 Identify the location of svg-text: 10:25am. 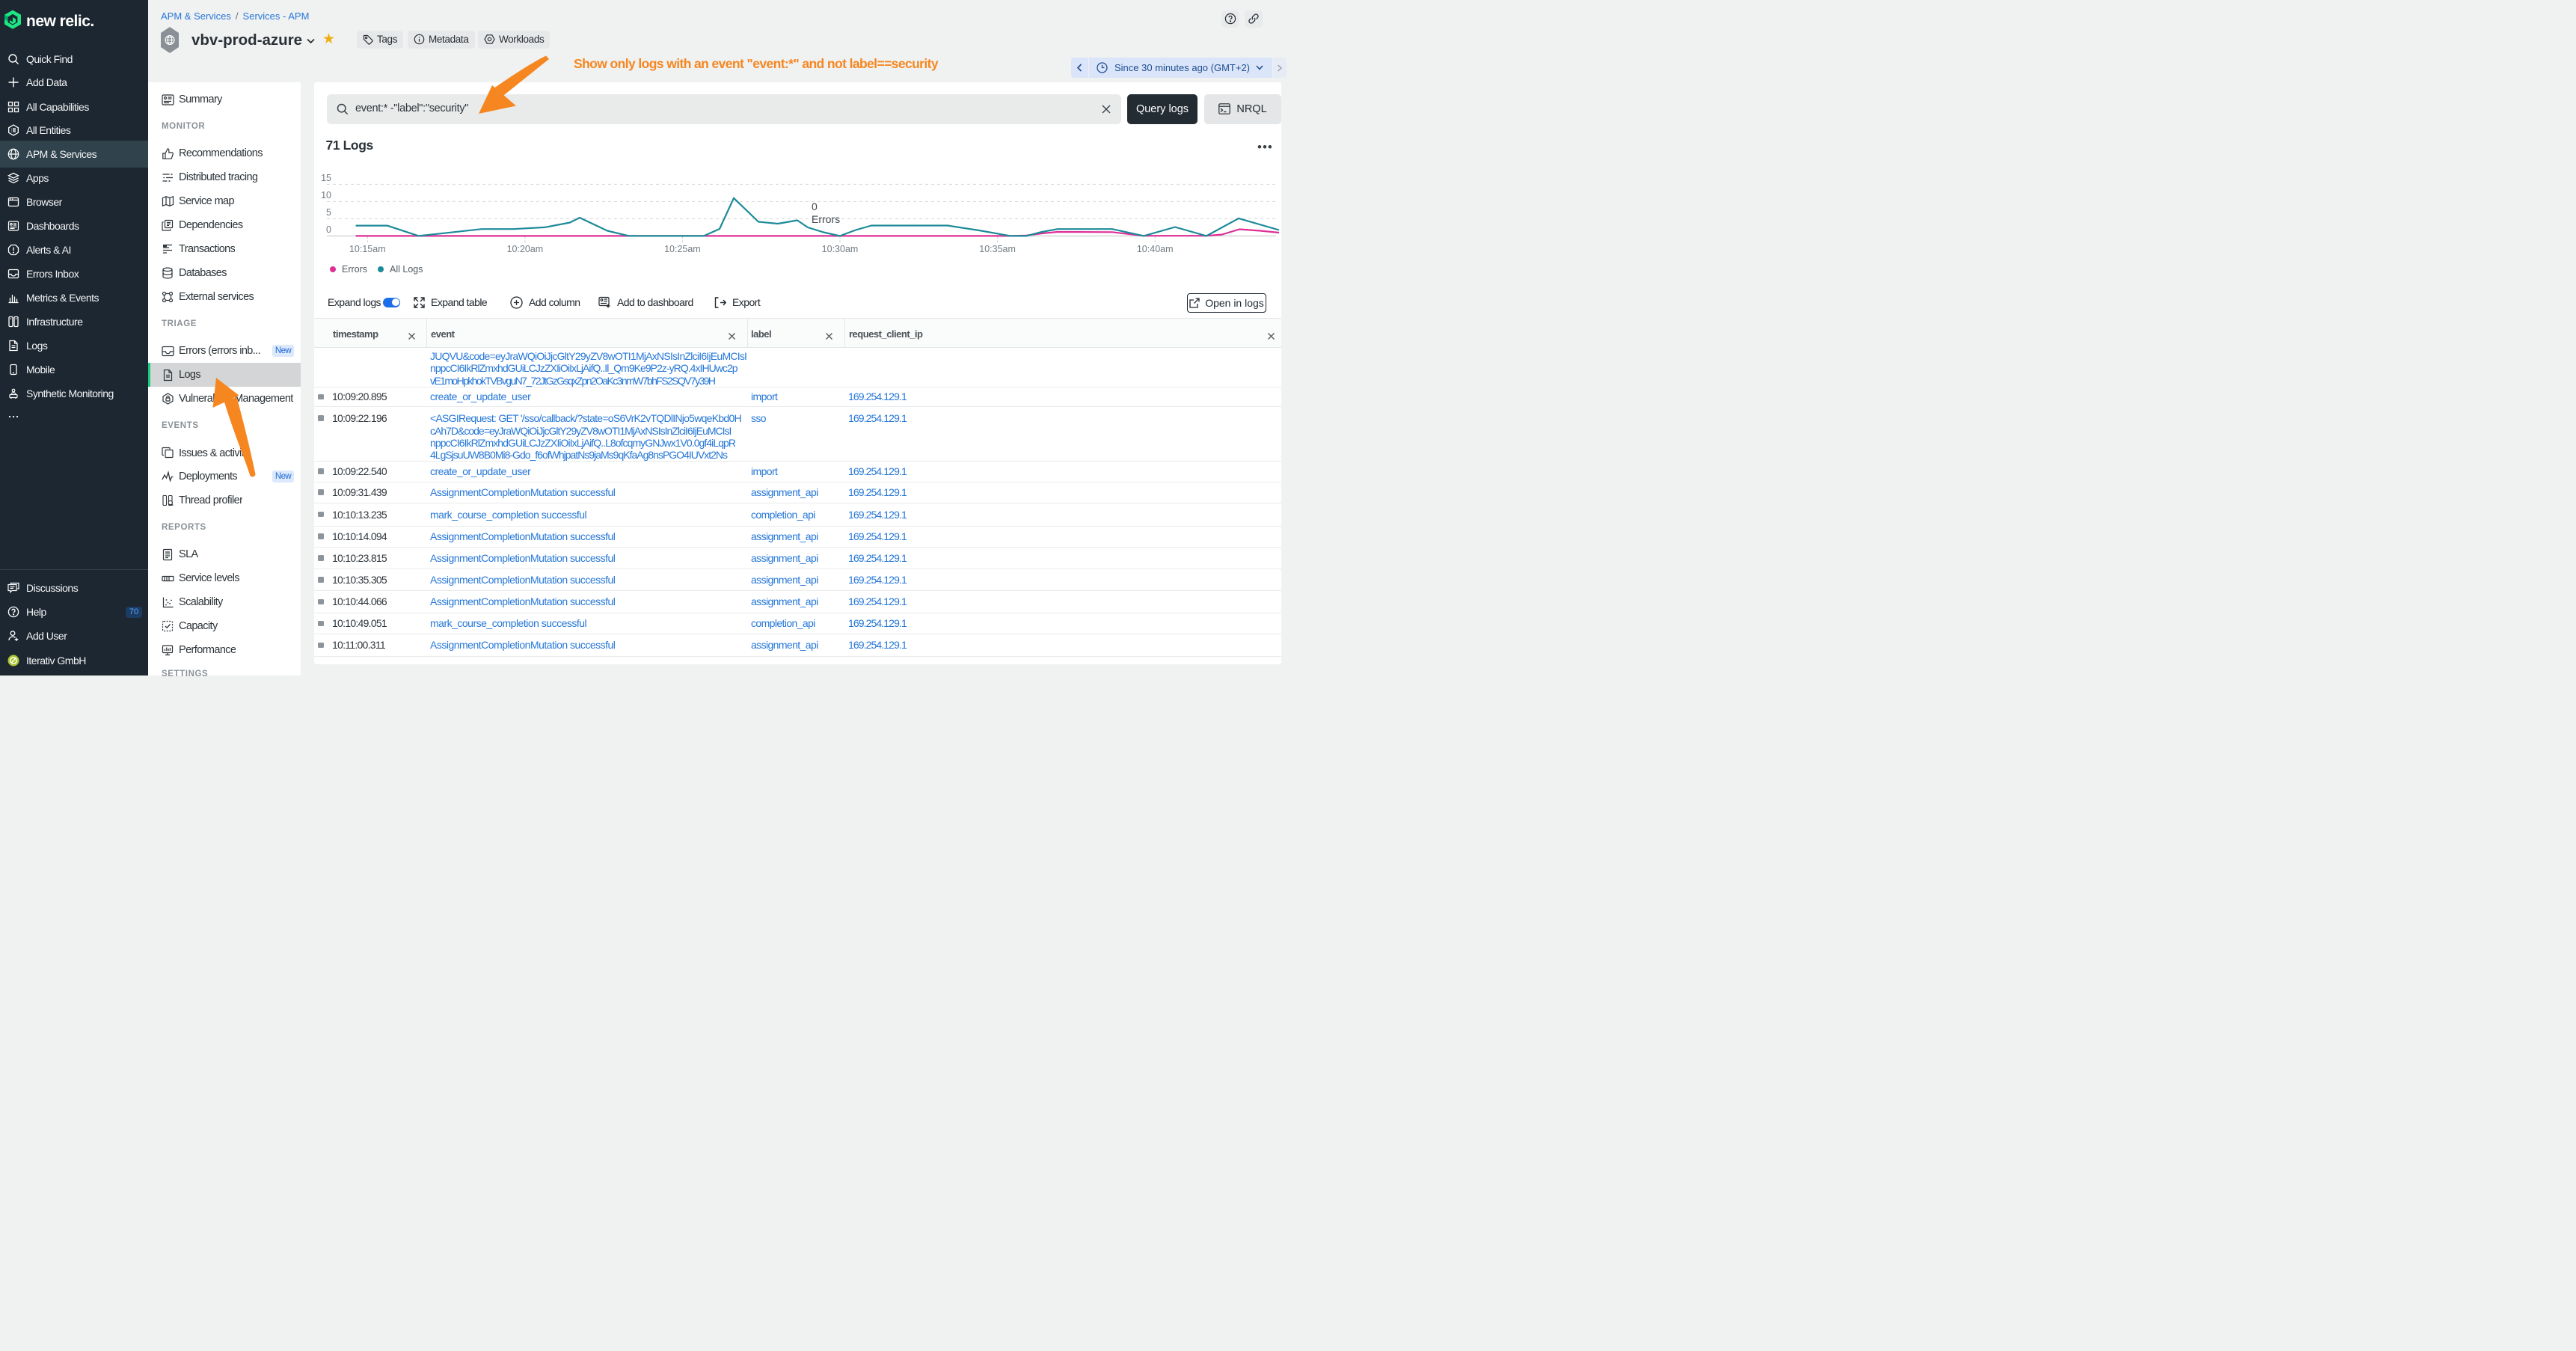
(682, 249).